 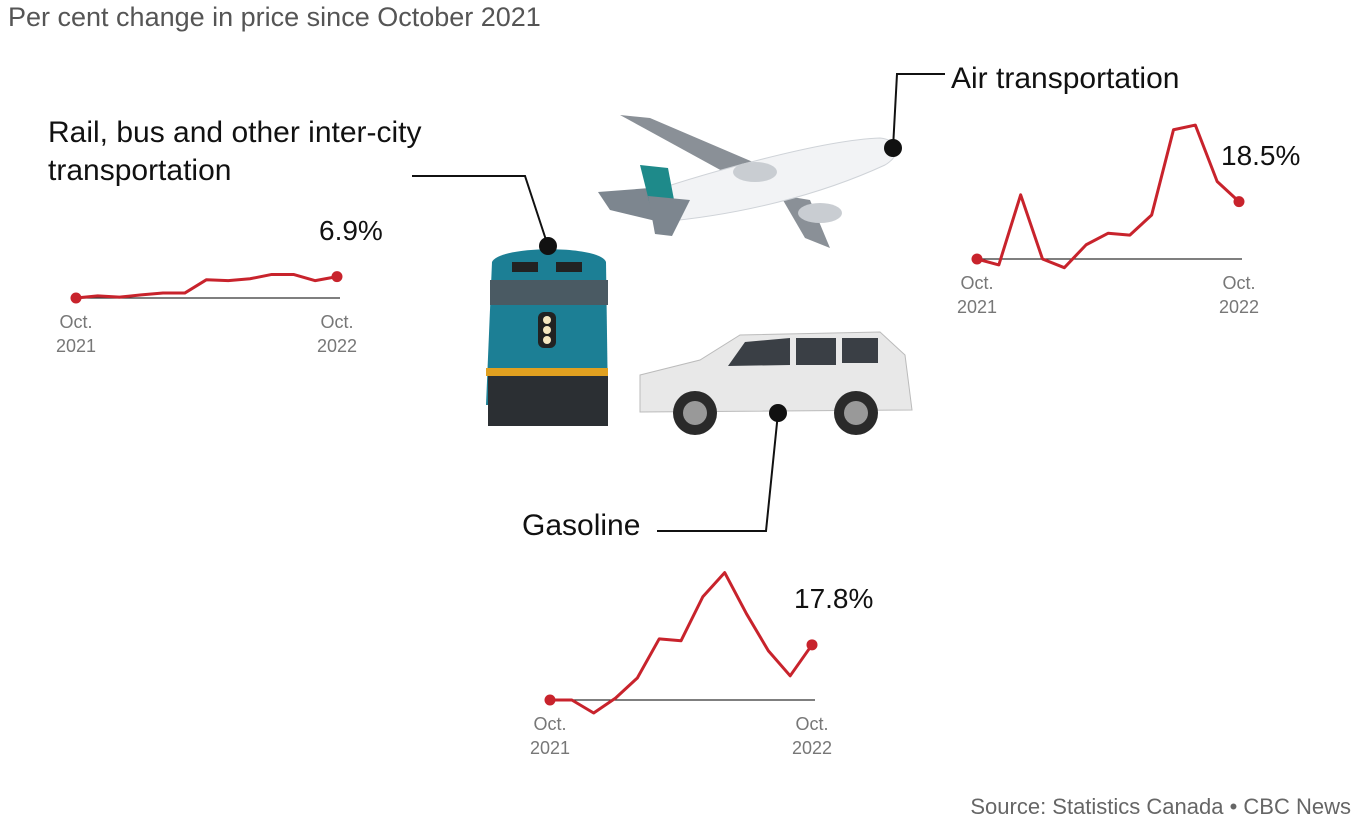 I want to click on chart-title: Air transportation, so click(x=1065, y=78).